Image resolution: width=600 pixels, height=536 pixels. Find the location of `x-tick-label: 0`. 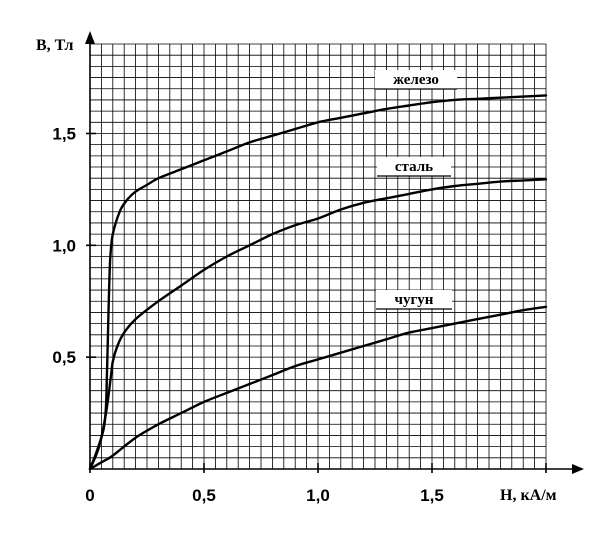

x-tick-label: 0 is located at coordinates (89, 495).